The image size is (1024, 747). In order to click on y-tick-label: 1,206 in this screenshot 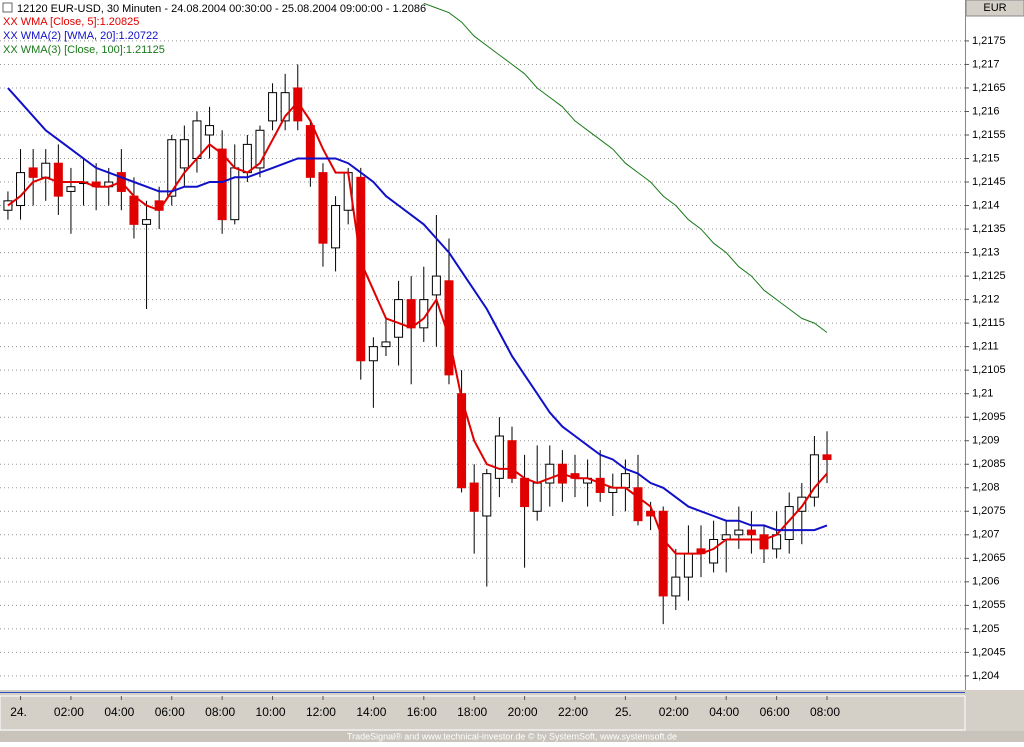, I will do `click(986, 582)`.